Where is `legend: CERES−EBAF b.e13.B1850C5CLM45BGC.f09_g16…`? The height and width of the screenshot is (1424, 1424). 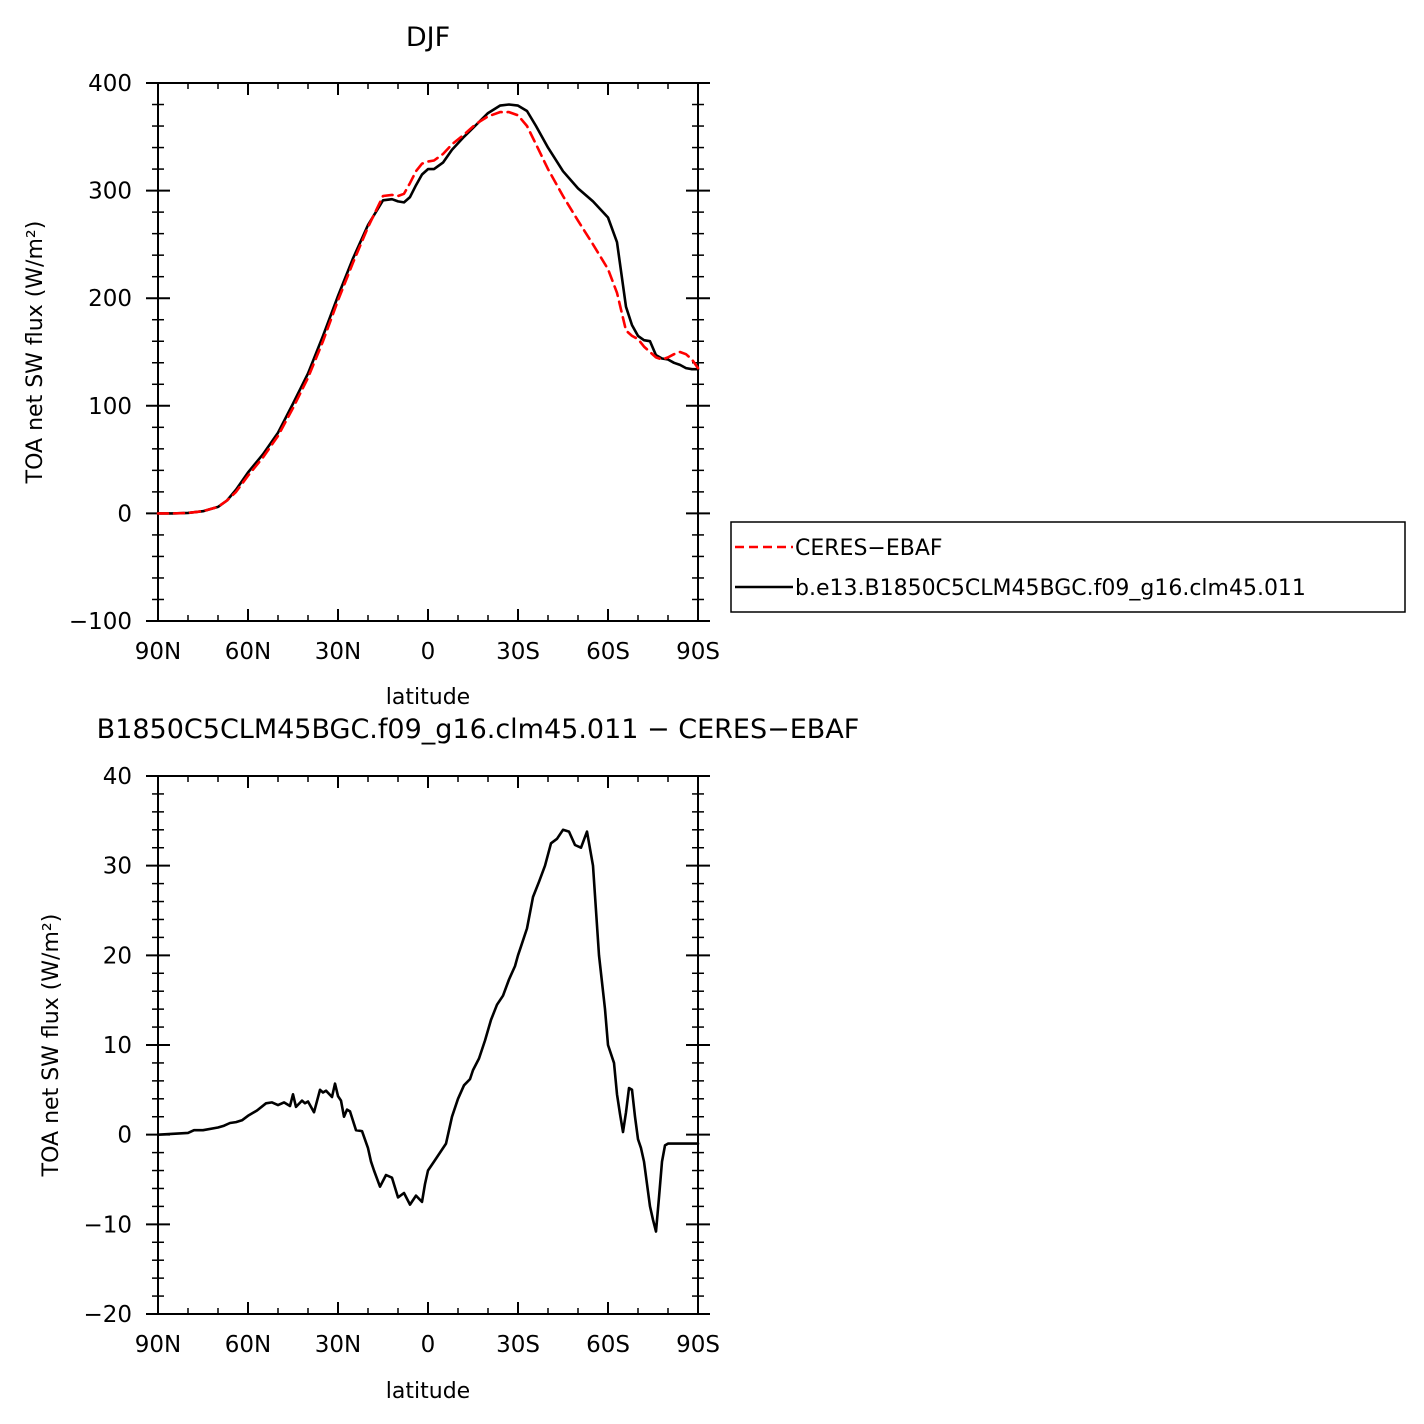 legend: CERES−EBAF b.e13.B1850C5CLM45BGC.f09_g16… is located at coordinates (1068, 567).